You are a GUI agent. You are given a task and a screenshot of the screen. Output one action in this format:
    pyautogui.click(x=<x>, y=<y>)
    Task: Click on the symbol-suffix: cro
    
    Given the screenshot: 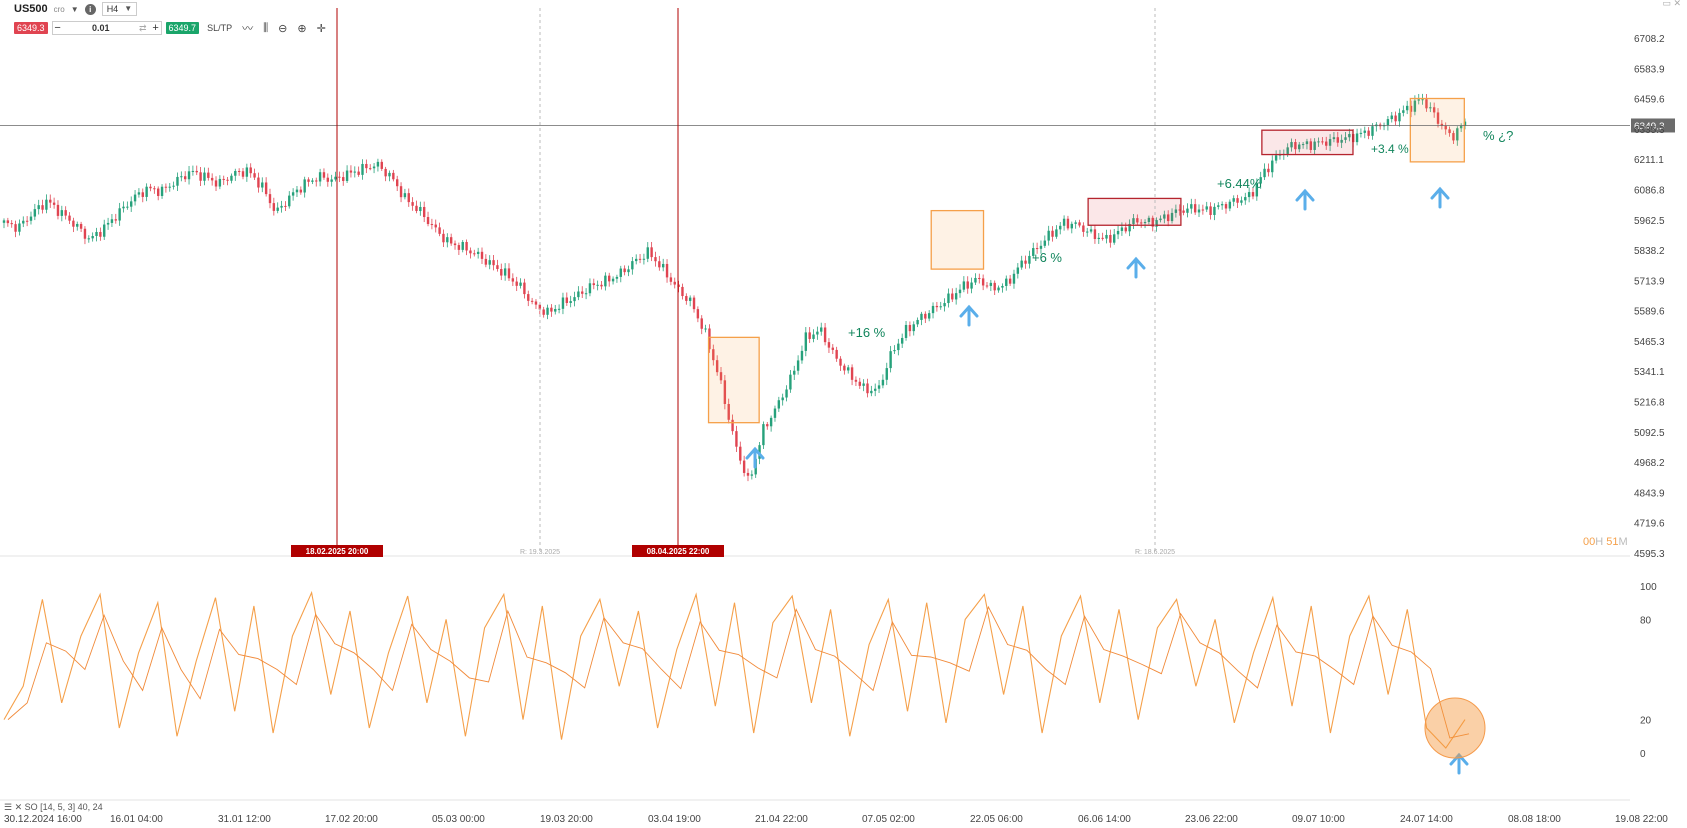 What is the action you would take?
    pyautogui.click(x=59, y=9)
    